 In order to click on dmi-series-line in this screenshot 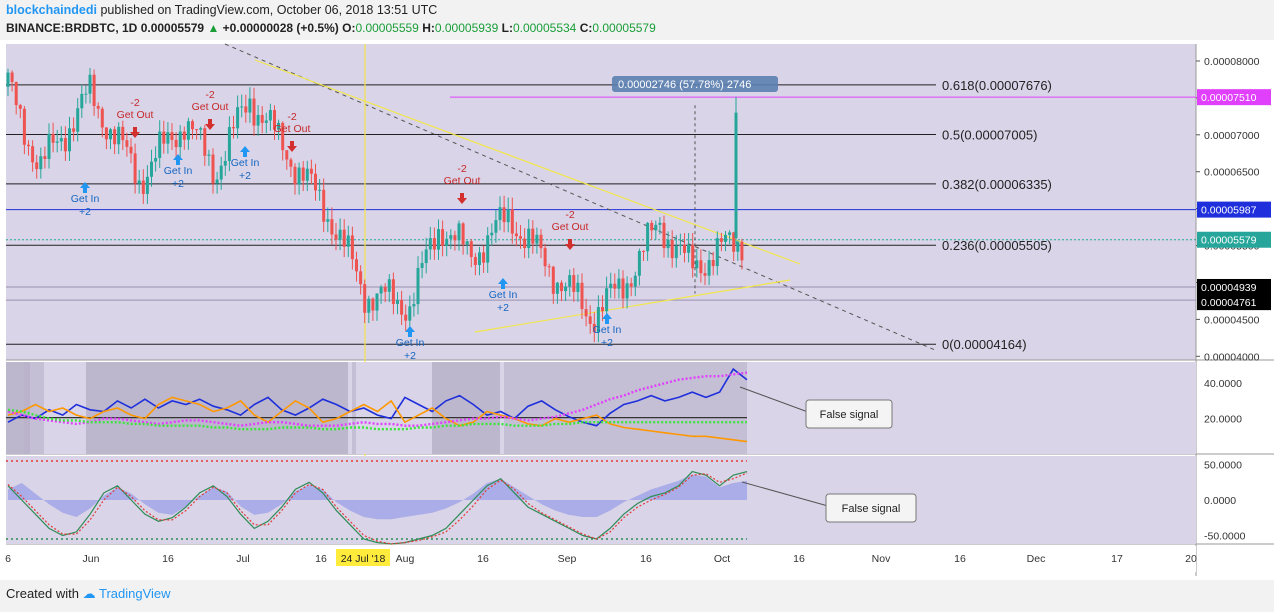, I will do `click(377, 397)`.